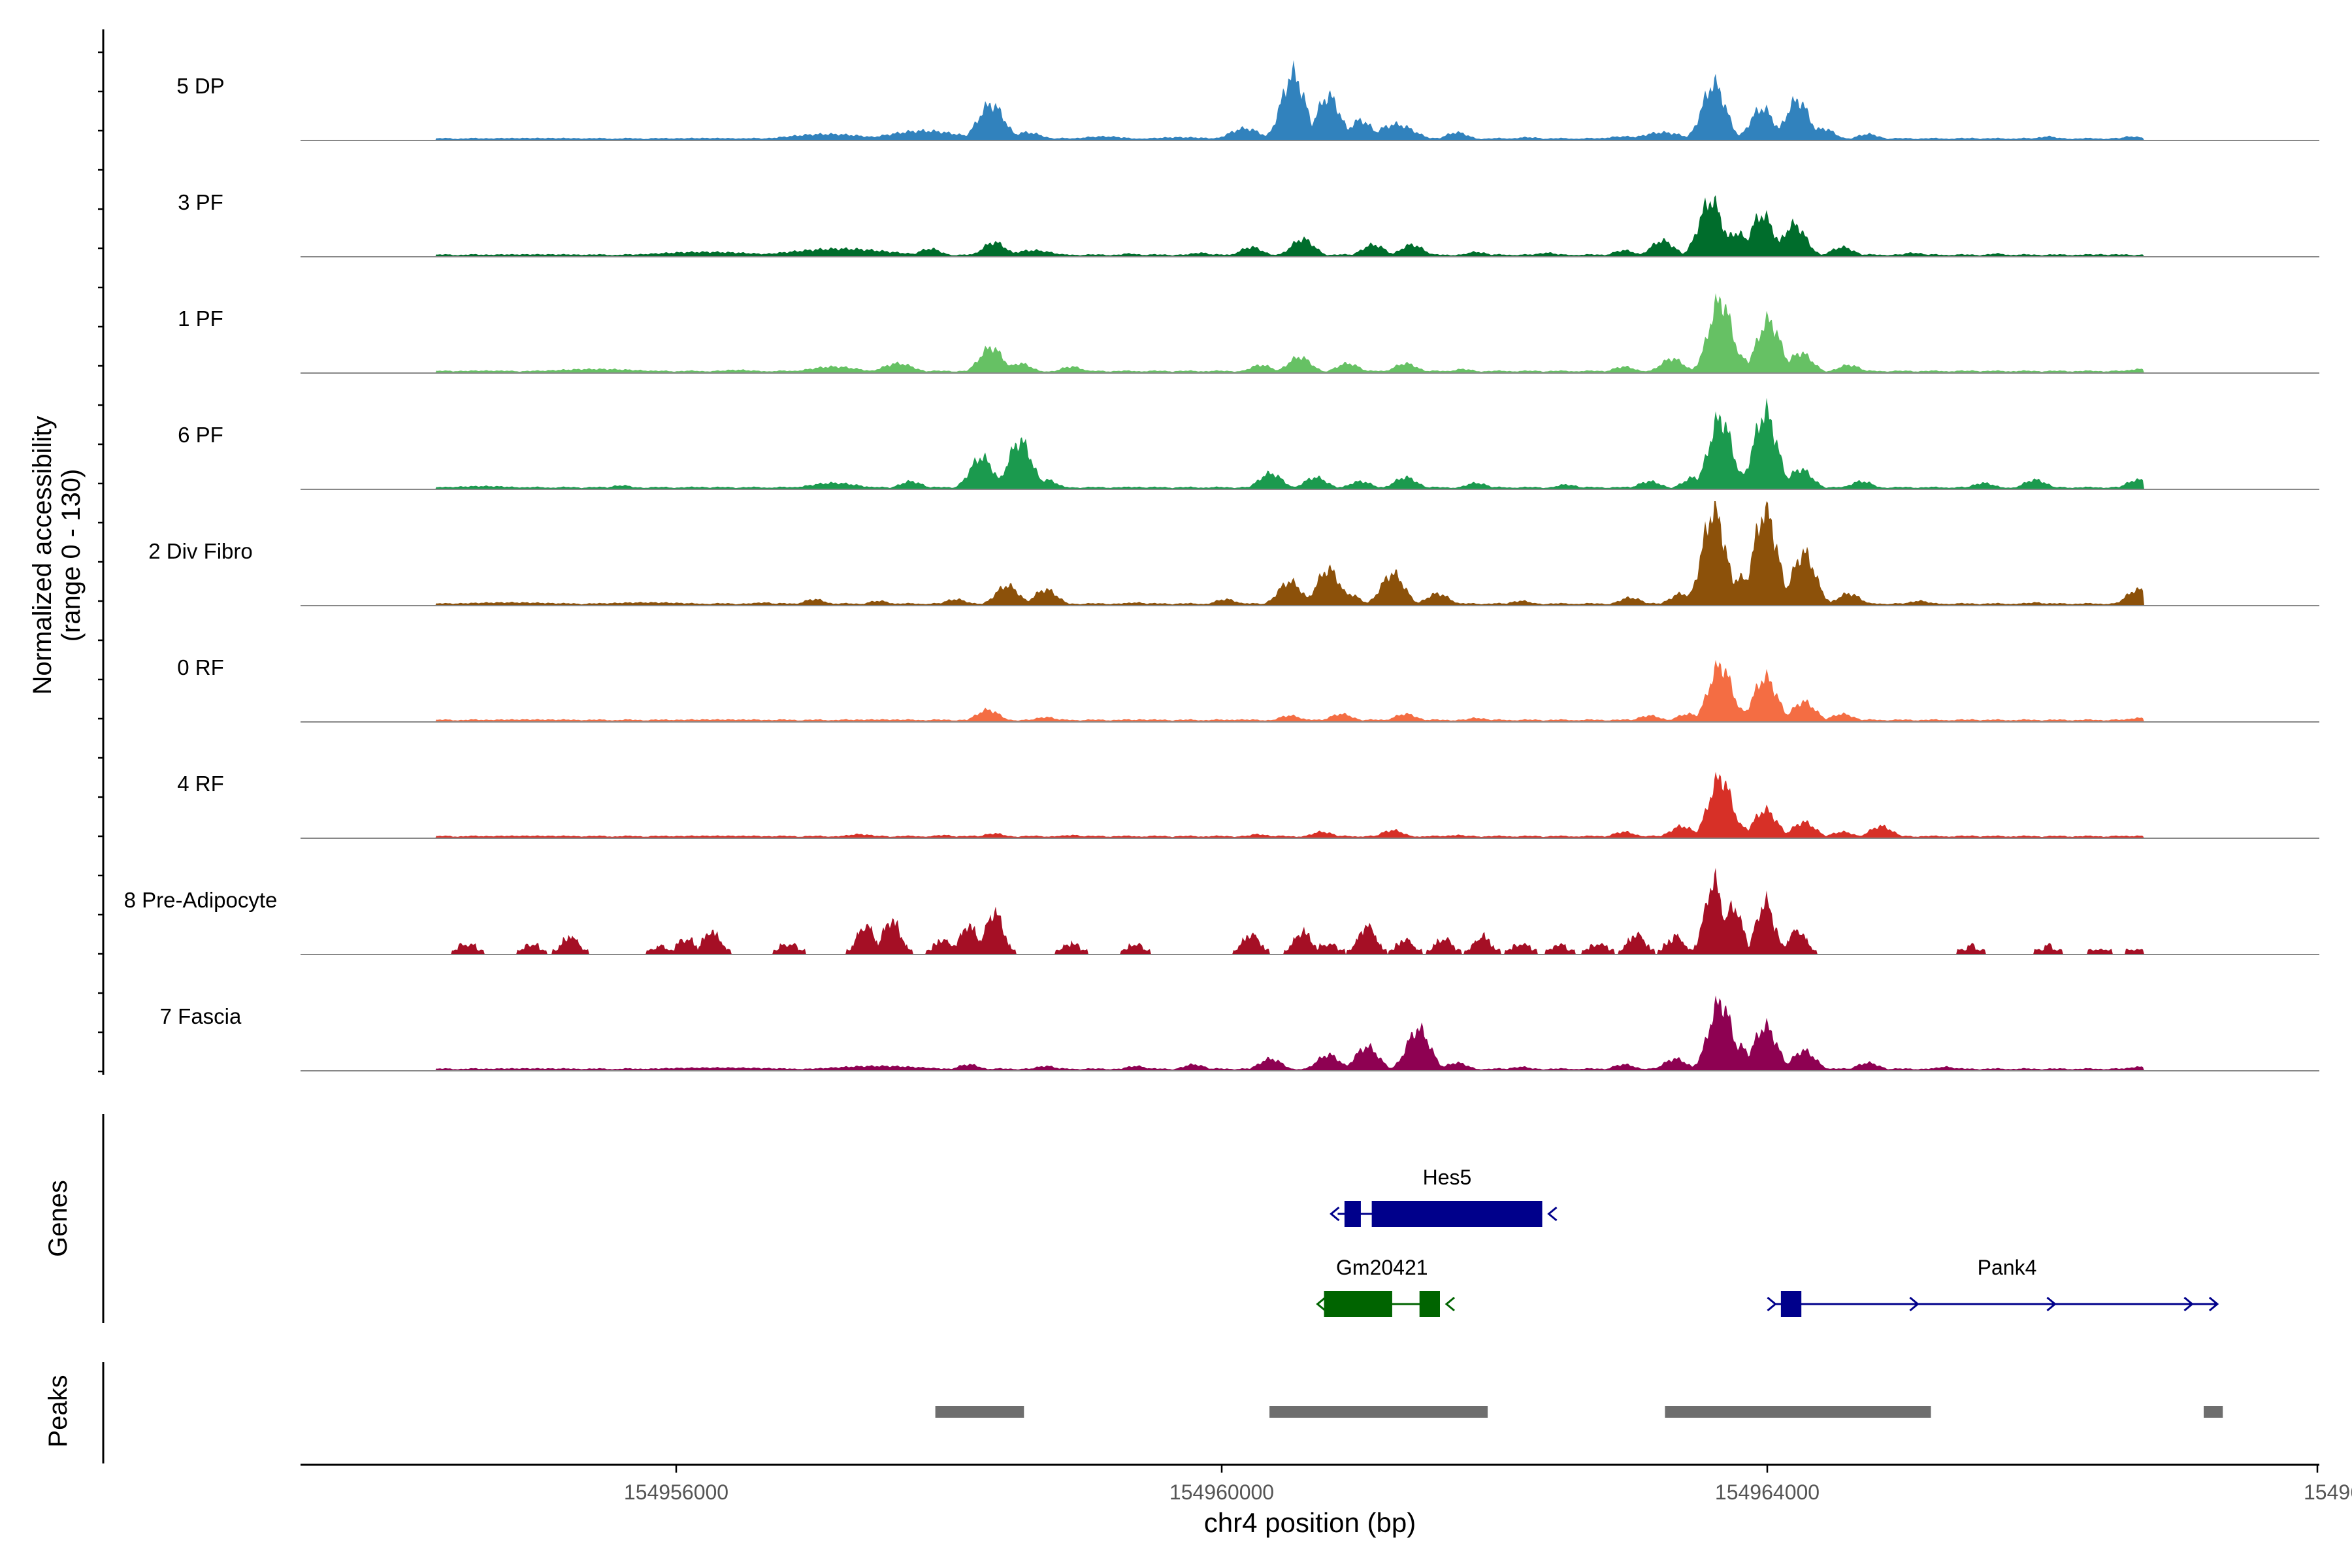  I want to click on track-5-dp: 5 DP, so click(1247, 100).